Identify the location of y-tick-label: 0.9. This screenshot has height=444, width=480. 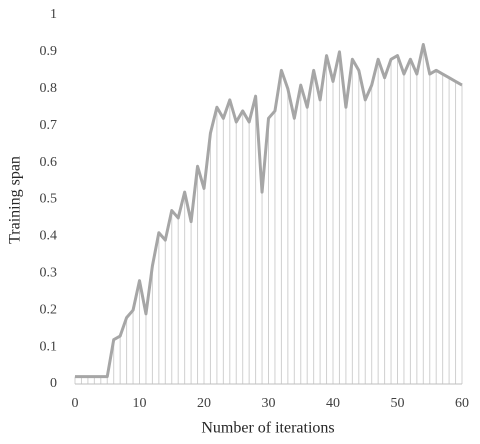
(49, 51).